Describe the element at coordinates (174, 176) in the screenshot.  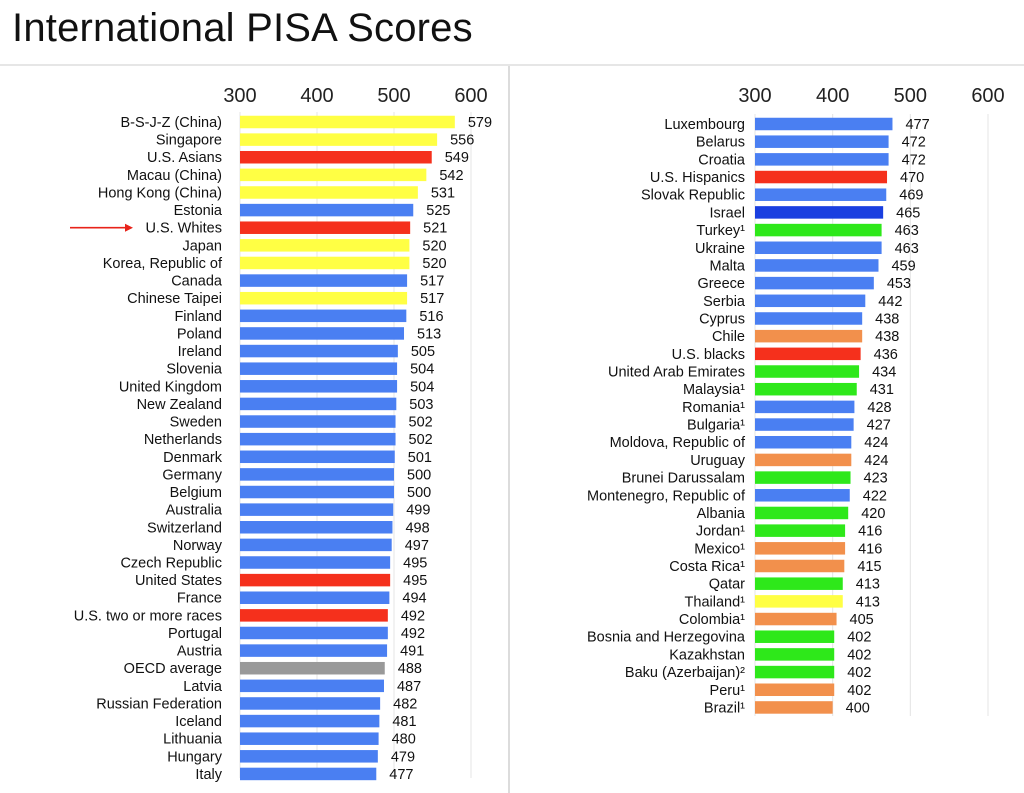
I see `category-label-macau-china: Macau (China)` at that location.